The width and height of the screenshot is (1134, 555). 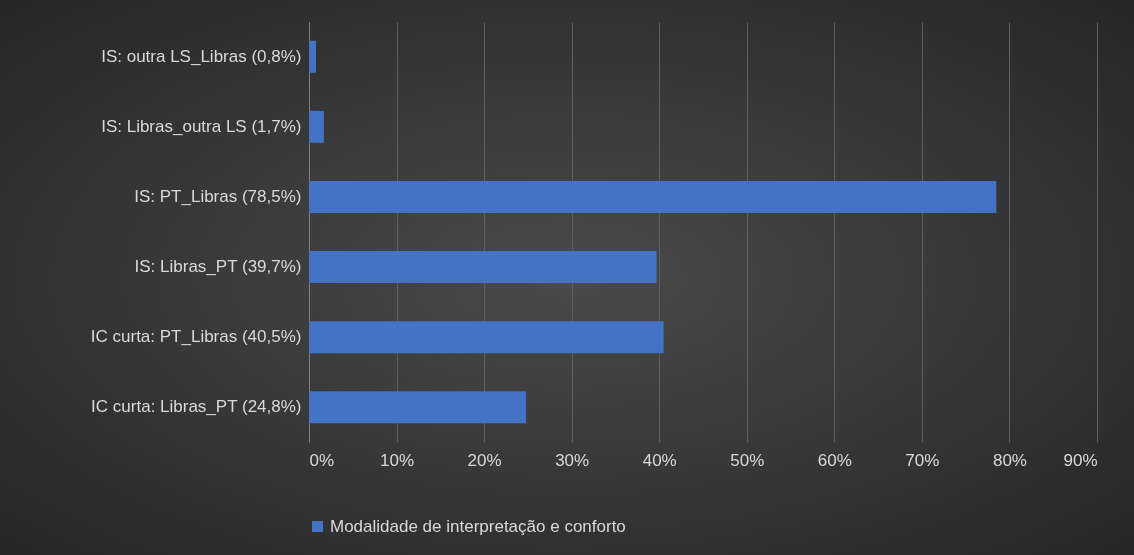 What do you see at coordinates (218, 196) in the screenshot?
I see `y-tick-label: IS: PT_Libras (78,5%)` at bounding box center [218, 196].